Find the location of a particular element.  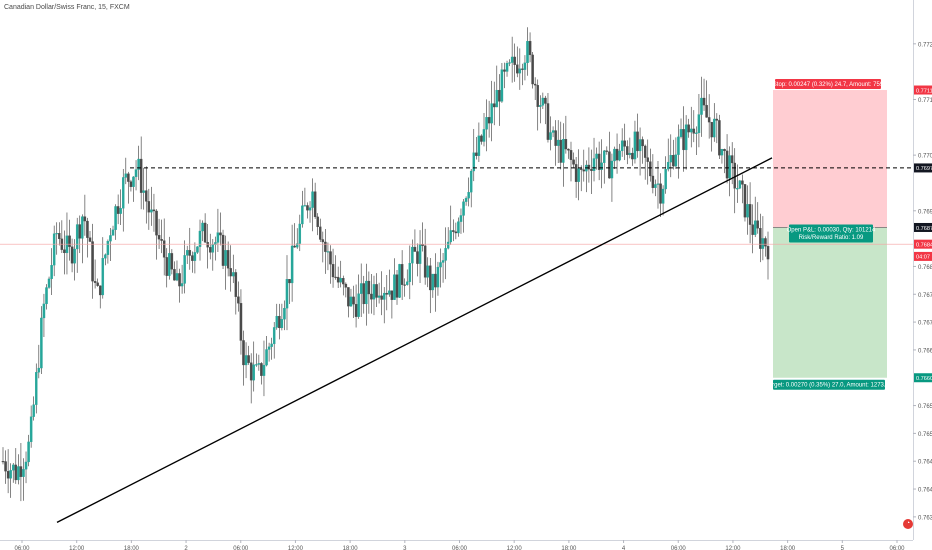

stop-zone is located at coordinates (830, 159).